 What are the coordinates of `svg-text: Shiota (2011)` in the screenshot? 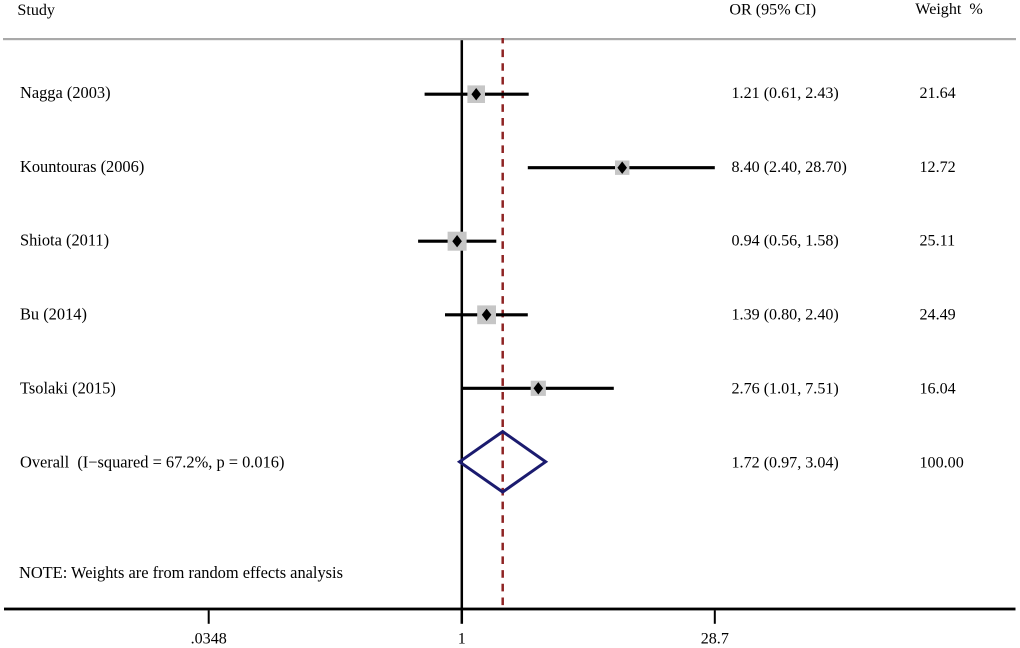 It's located at (64, 240).